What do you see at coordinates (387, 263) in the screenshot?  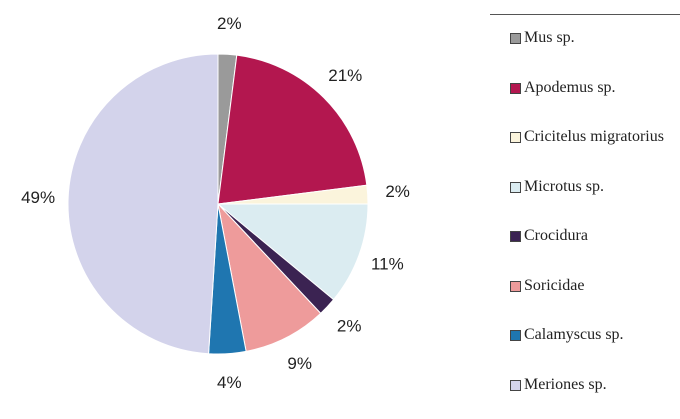 I see `value-label: 11%` at bounding box center [387, 263].